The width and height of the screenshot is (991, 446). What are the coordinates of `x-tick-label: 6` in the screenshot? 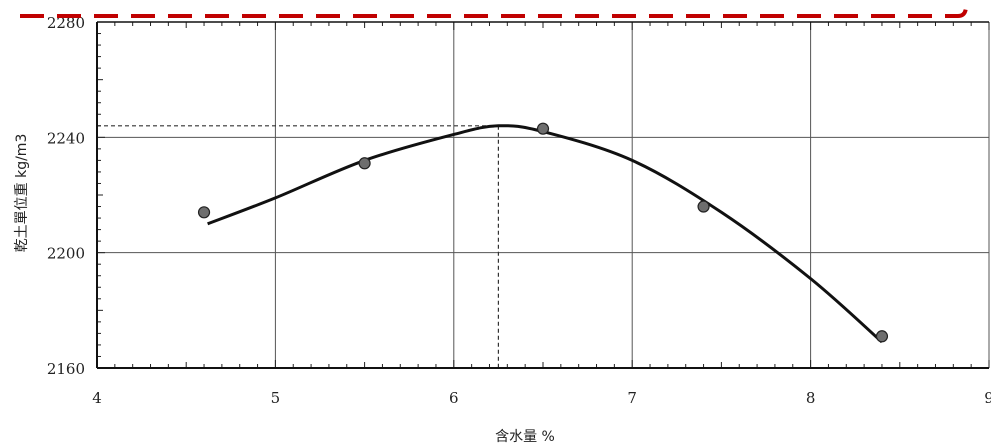 It's located at (454, 398).